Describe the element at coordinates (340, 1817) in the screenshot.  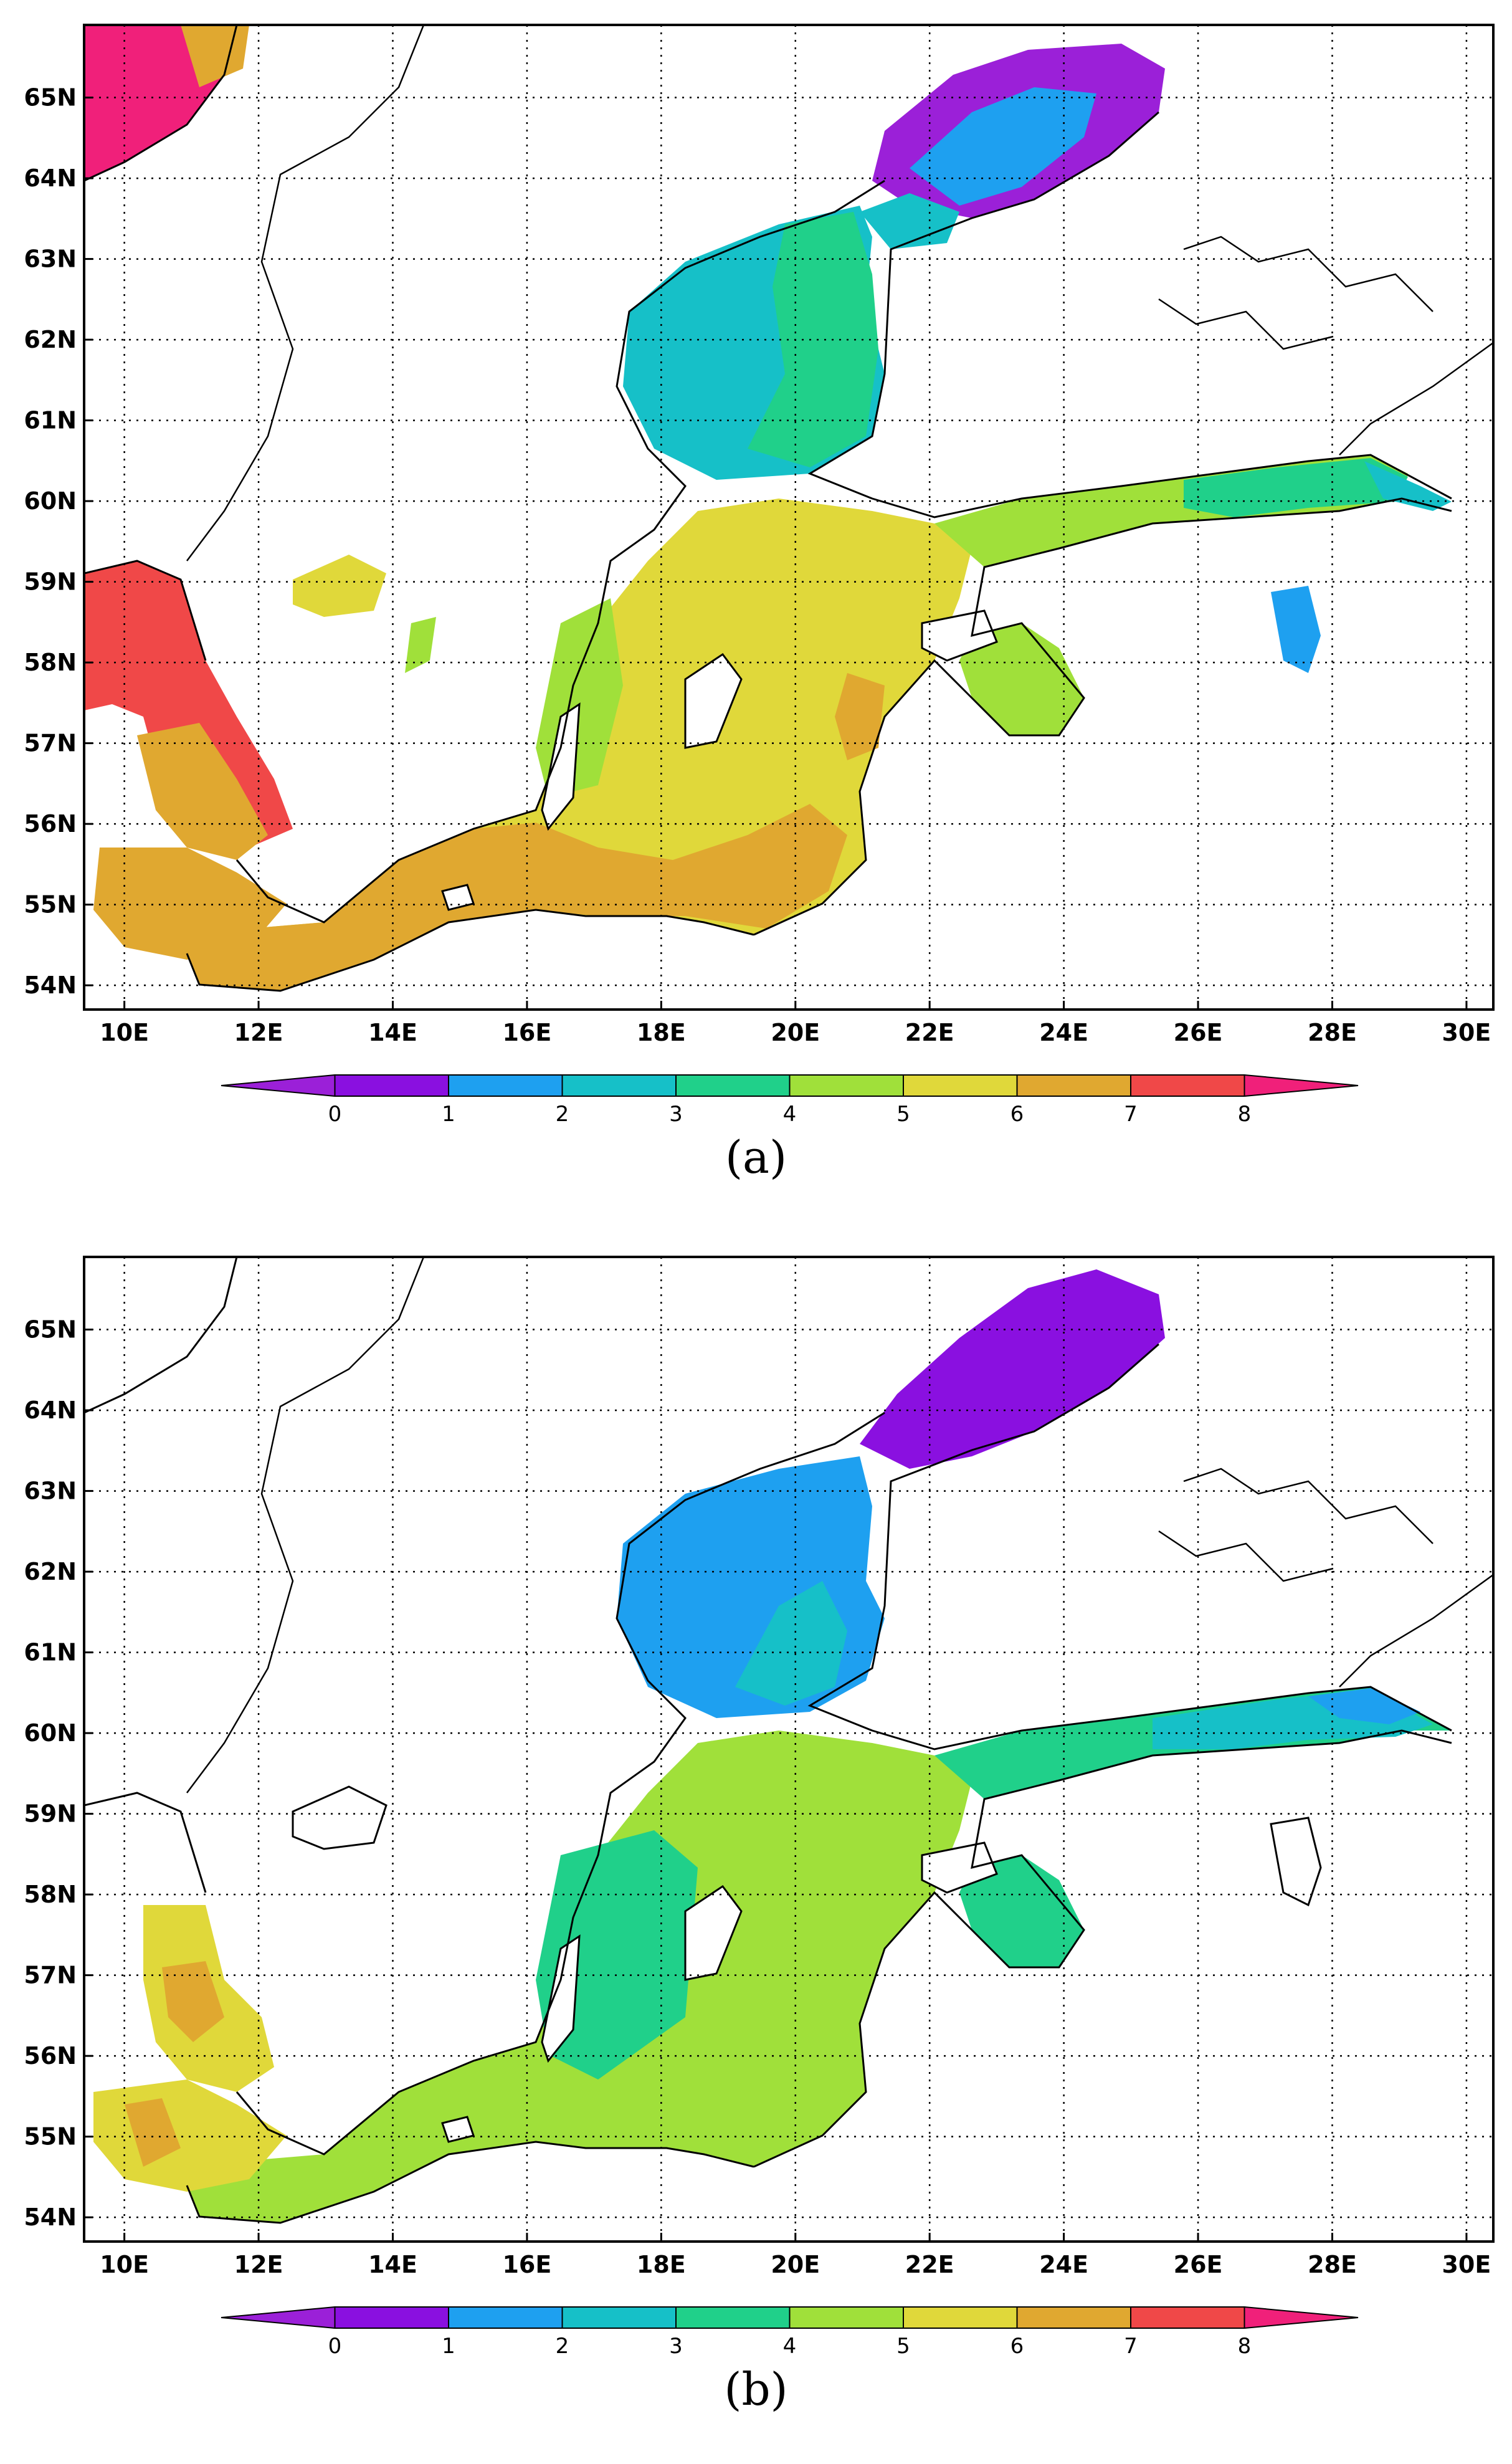
I see `lake-vanern-b` at that location.